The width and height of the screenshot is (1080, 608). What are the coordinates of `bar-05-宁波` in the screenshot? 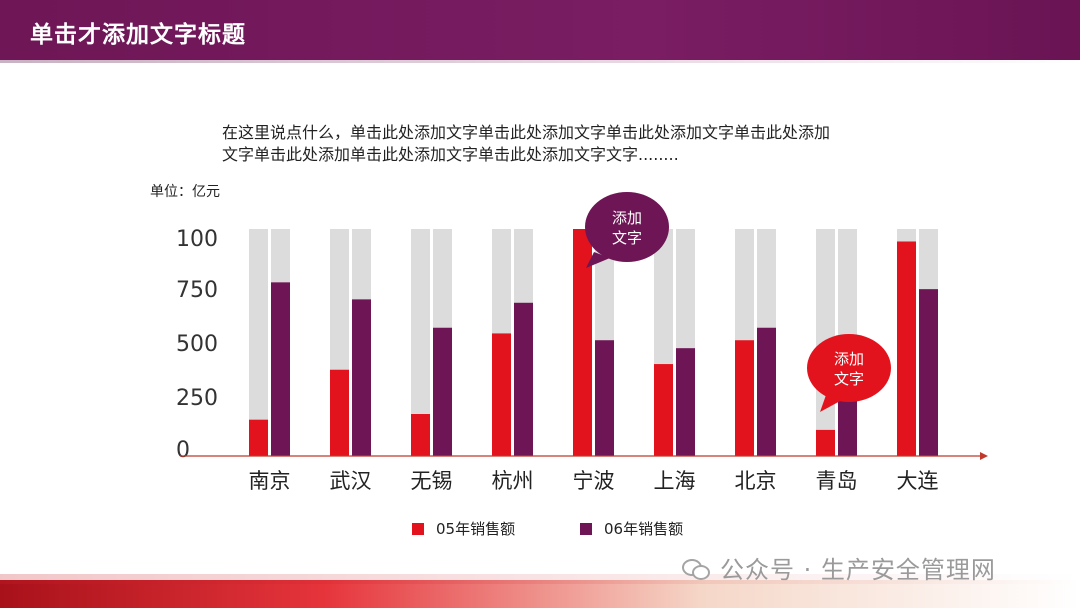 It's located at (582, 342).